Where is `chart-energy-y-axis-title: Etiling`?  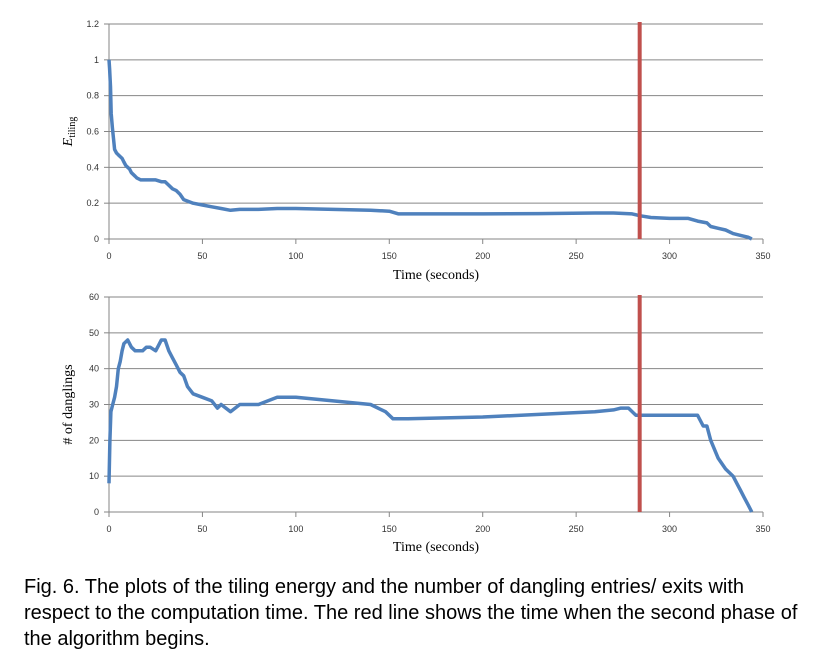
chart-energy-y-axis-title: Etiling is located at coordinates (69, 132).